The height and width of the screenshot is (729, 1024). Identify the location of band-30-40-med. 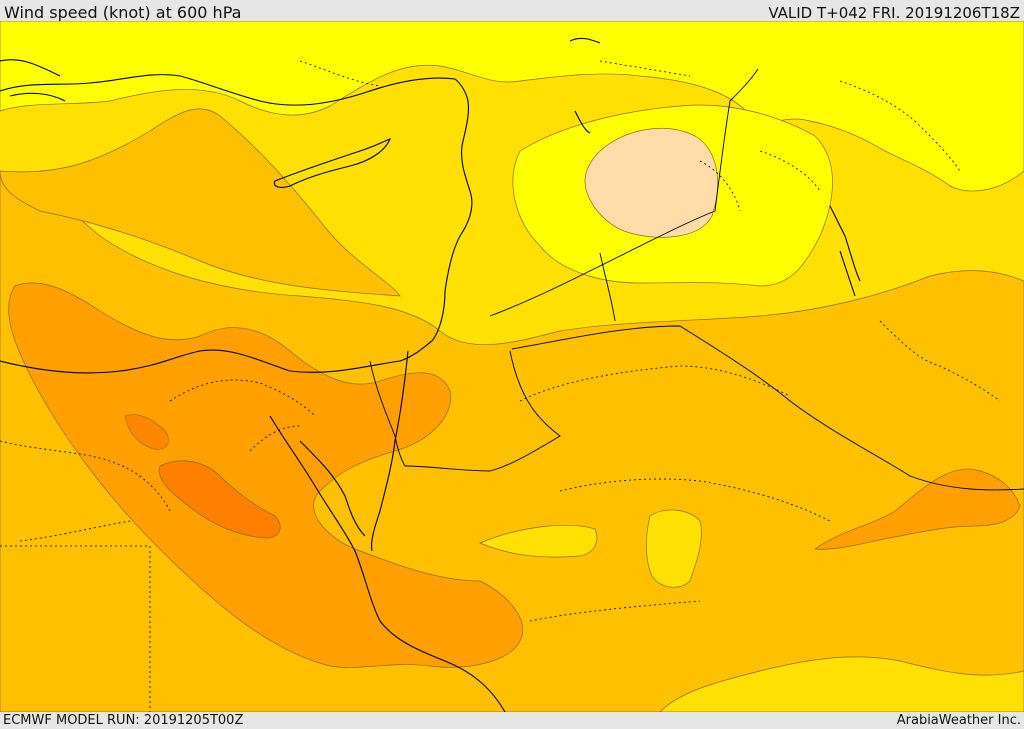
(200, 202).